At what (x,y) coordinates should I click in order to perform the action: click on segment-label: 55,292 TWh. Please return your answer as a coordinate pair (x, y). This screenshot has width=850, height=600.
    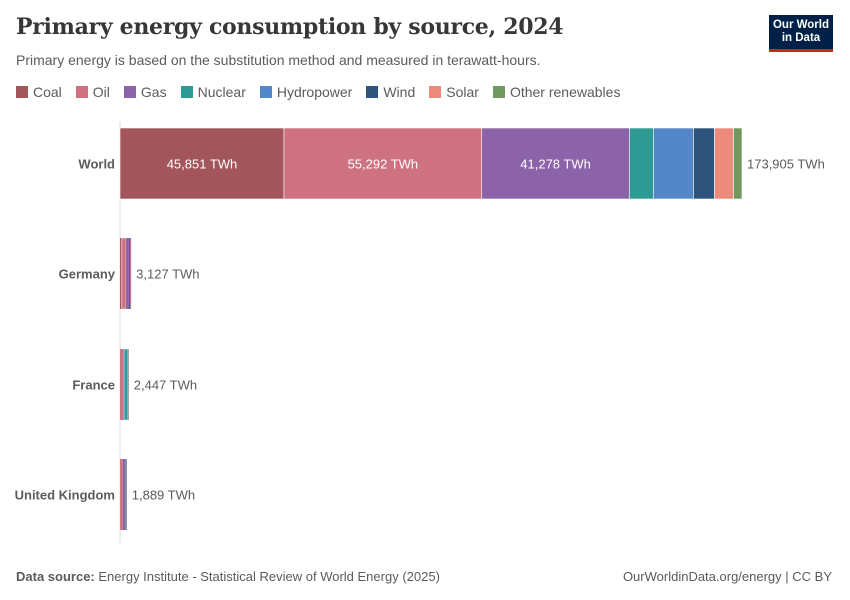
    Looking at the image, I should click on (383, 164).